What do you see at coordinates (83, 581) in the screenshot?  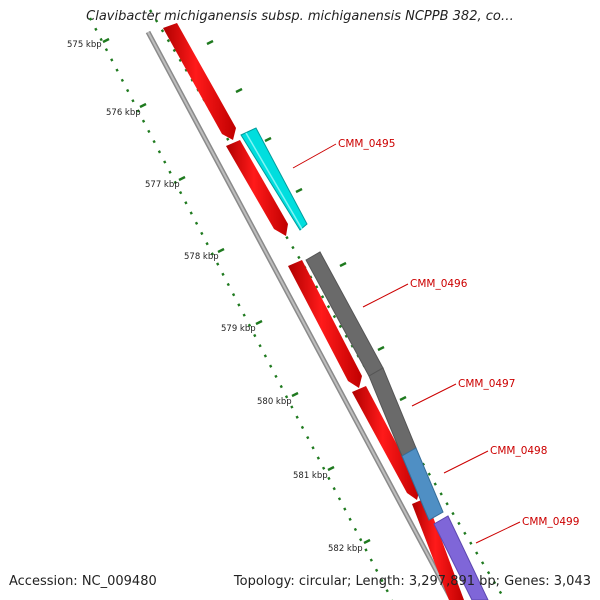 I see `accession-text: Accession: NC_009480` at bounding box center [83, 581].